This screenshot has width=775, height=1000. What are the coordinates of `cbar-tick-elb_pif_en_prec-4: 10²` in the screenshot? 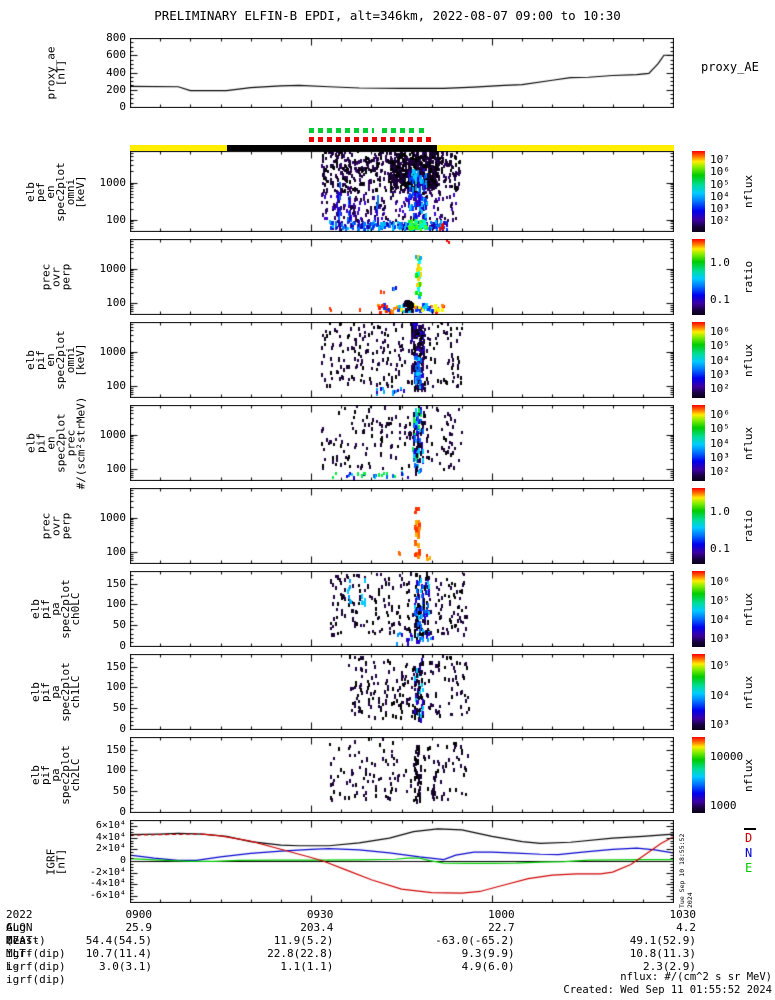 It's located at (720, 471).